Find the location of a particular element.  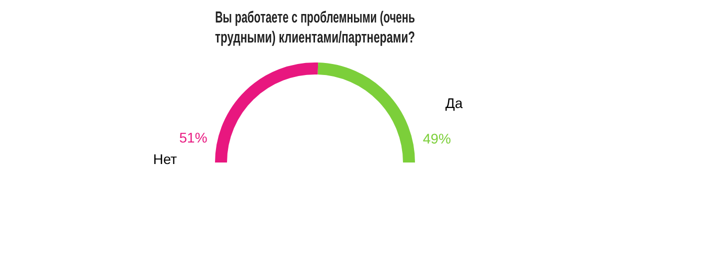

data-label: 51% is located at coordinates (193, 138).